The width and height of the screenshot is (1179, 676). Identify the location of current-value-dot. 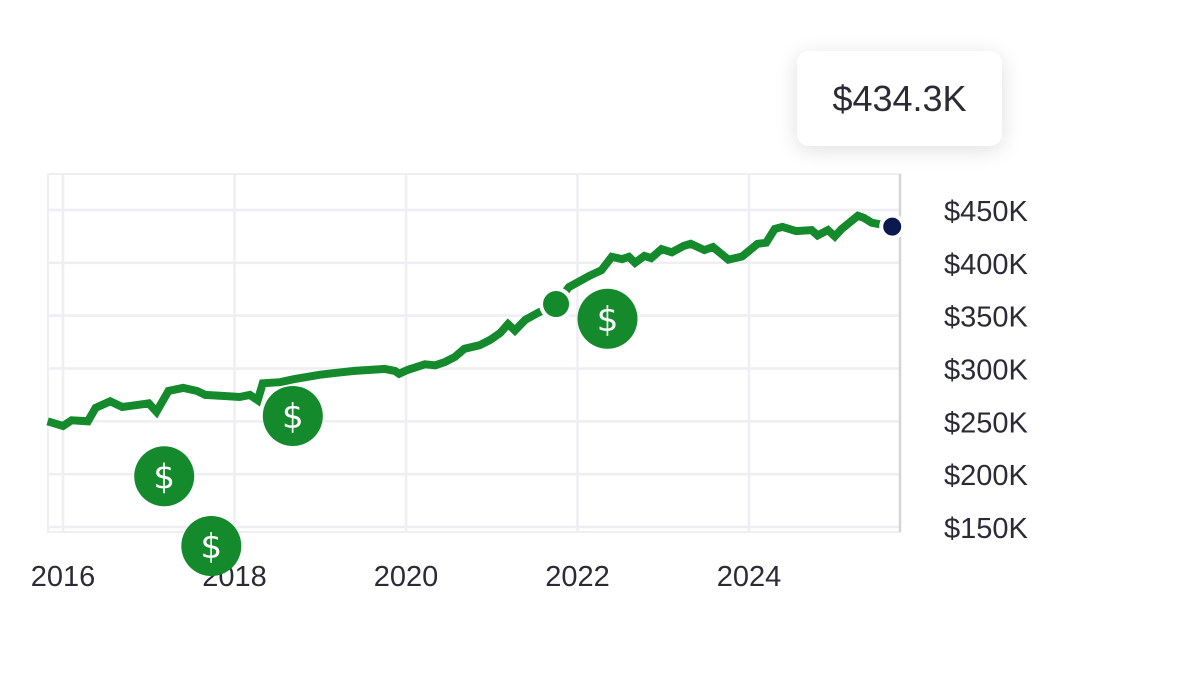
(892, 226).